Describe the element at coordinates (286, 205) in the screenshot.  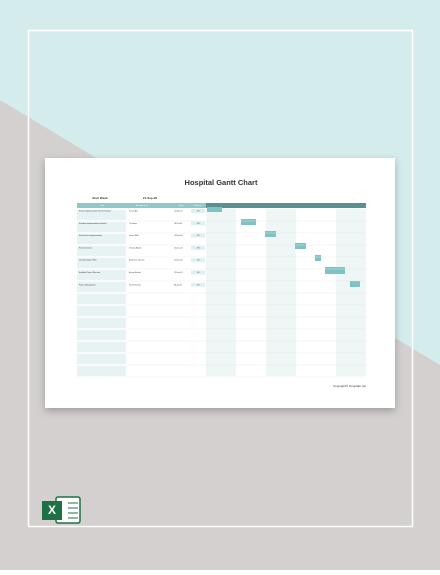
I see `gantt-header` at that location.